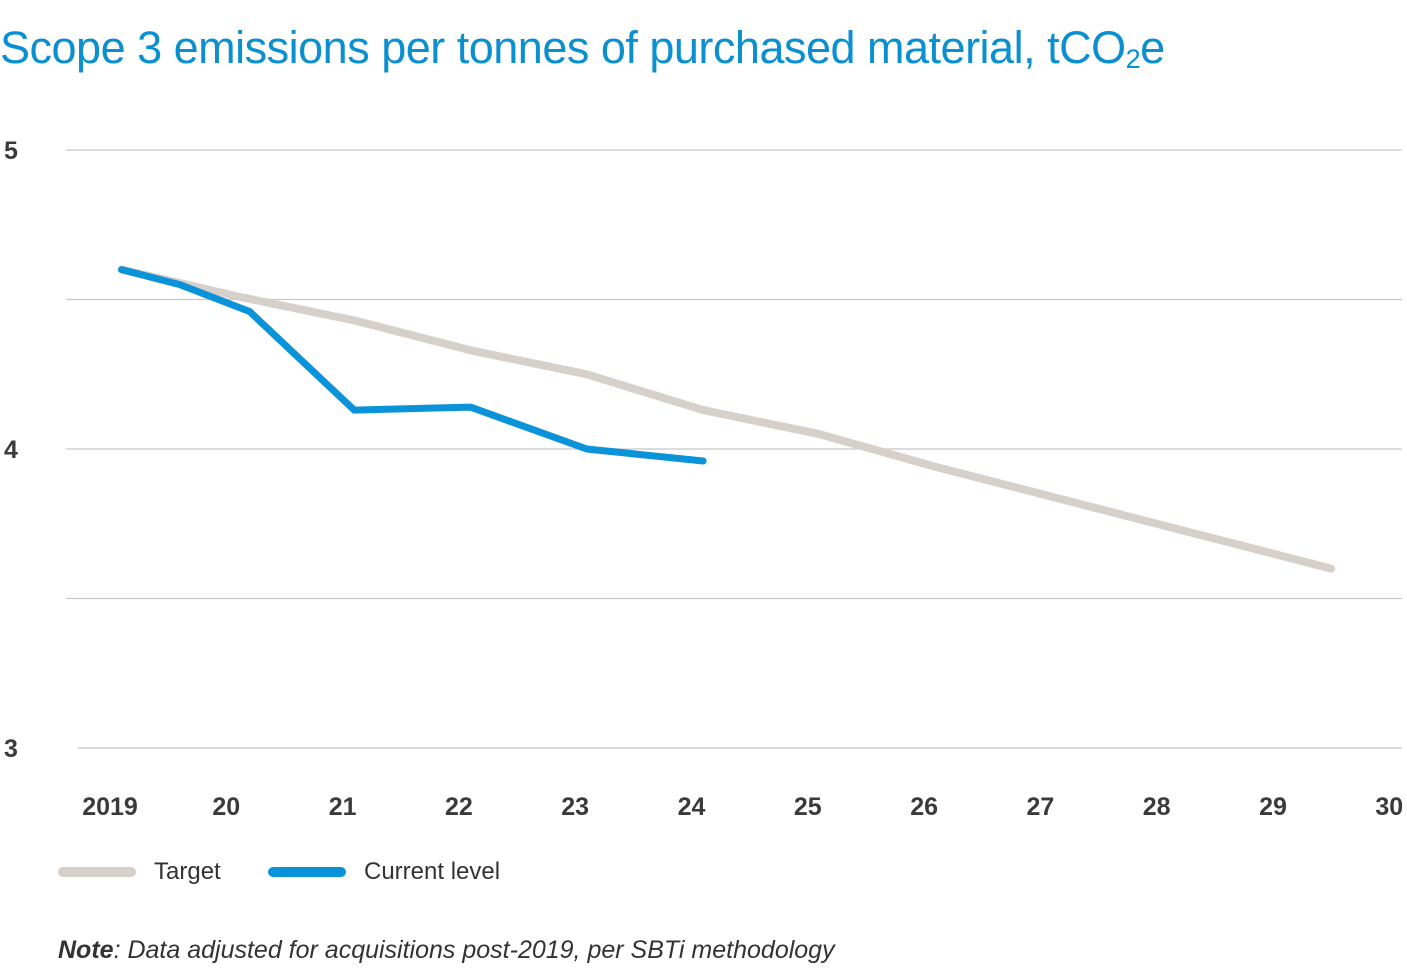  I want to click on x-tick-label-1: 20, so click(226, 807).